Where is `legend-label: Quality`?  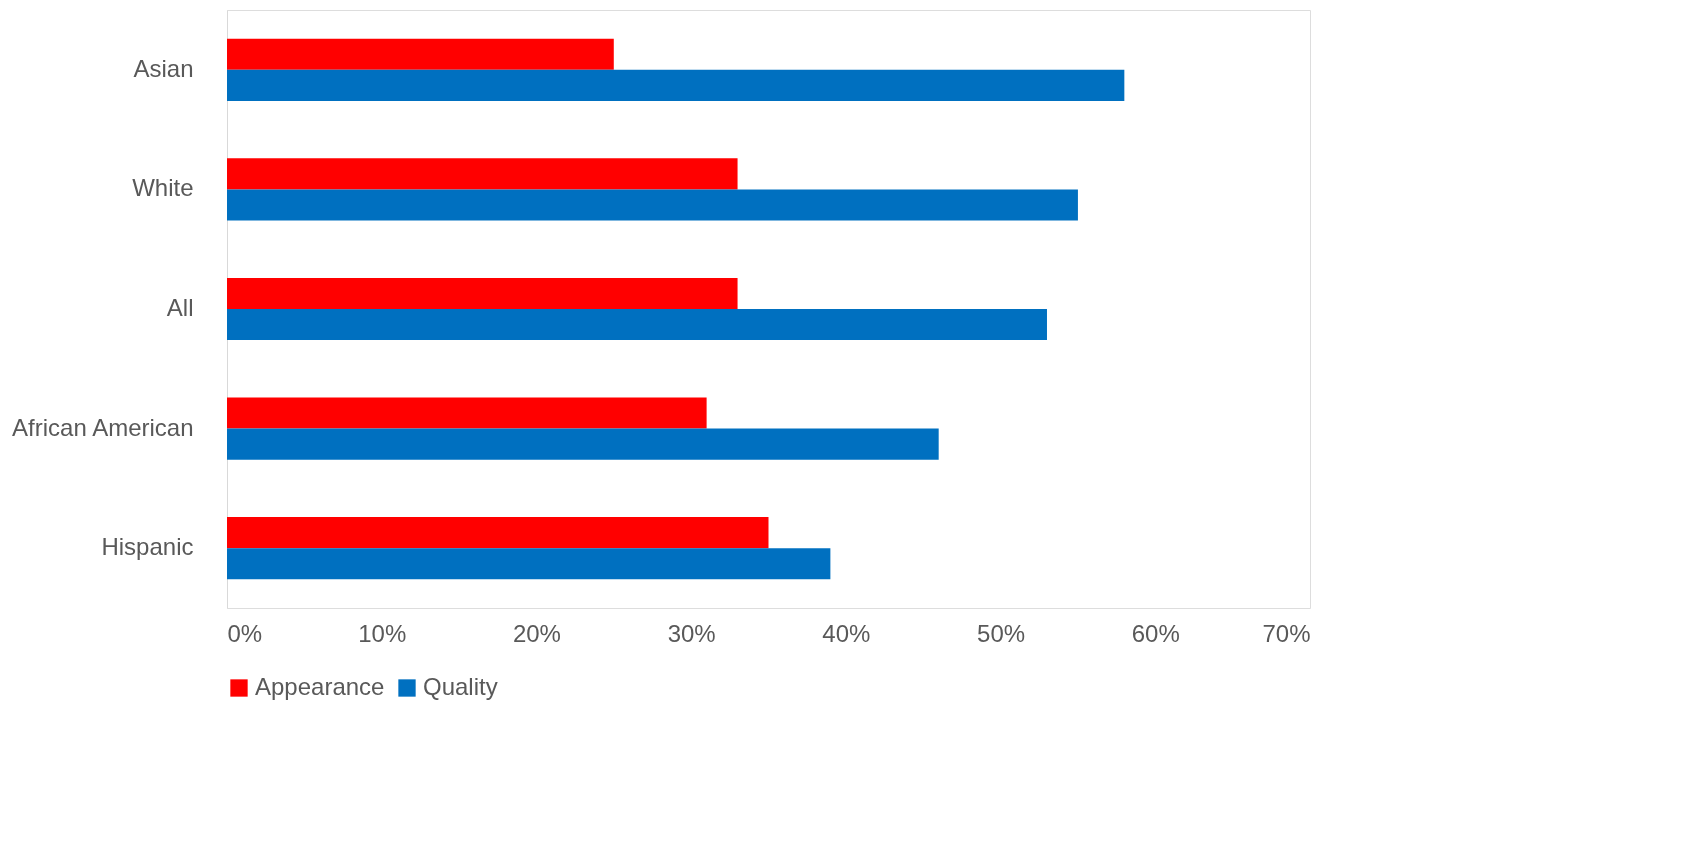
legend-label: Quality is located at coordinates (460, 686).